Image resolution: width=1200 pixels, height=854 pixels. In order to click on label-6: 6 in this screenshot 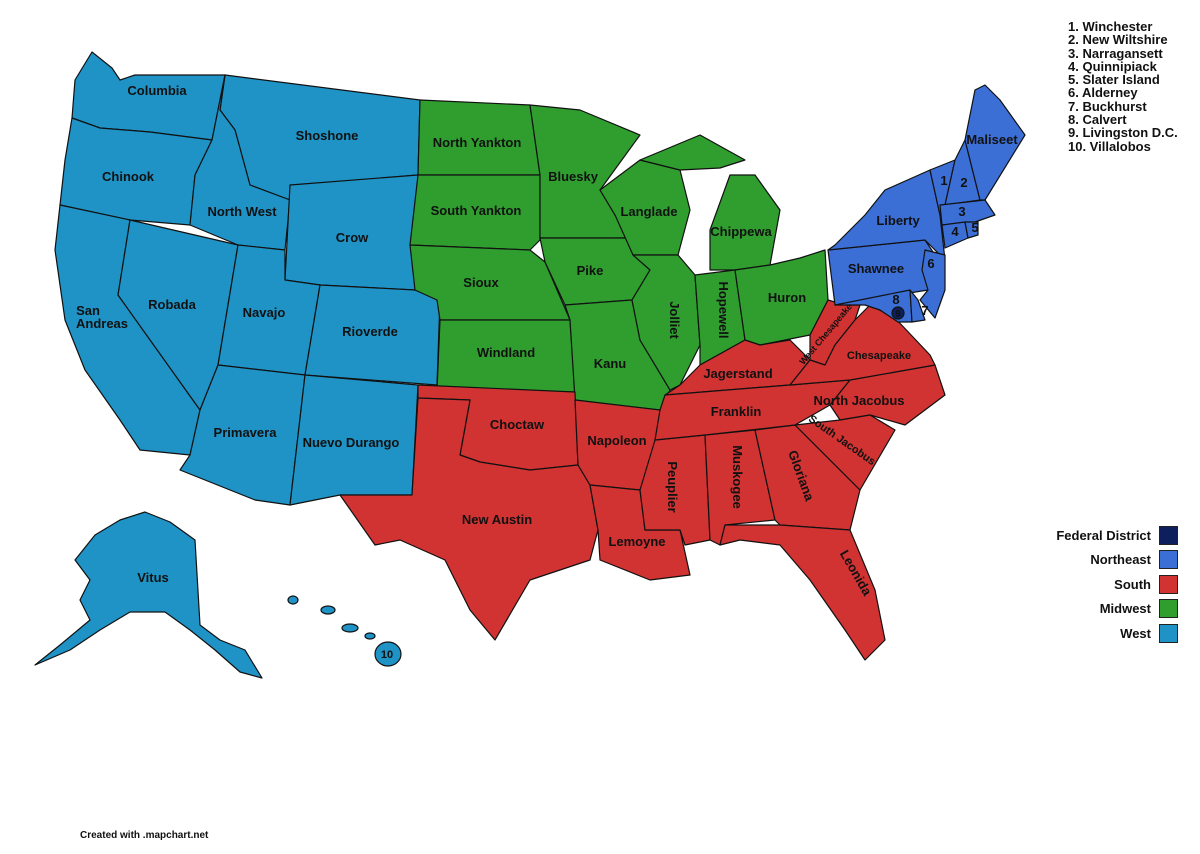, I will do `click(930, 263)`.